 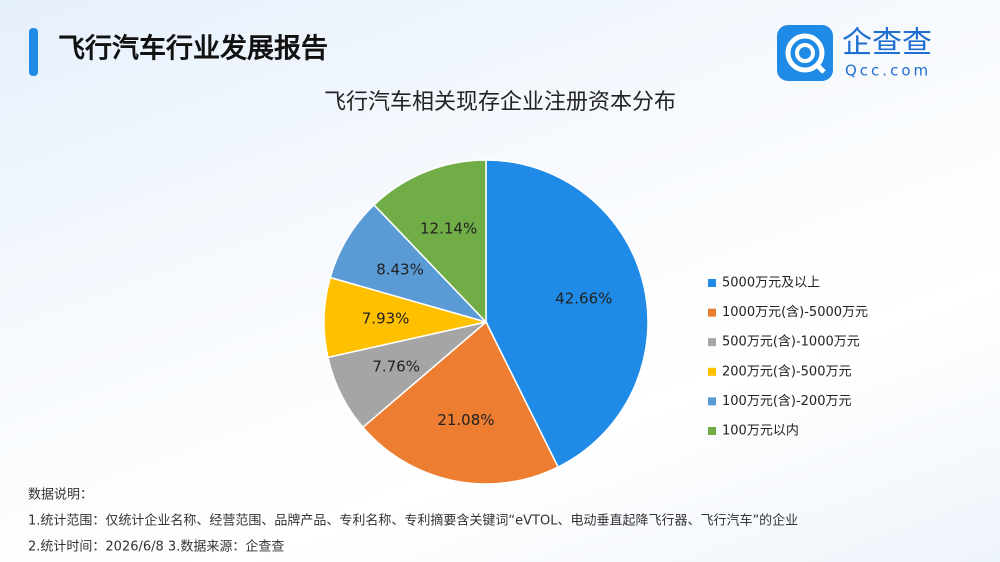 I want to click on legend-label: 5000万元及以上, so click(x=771, y=283).